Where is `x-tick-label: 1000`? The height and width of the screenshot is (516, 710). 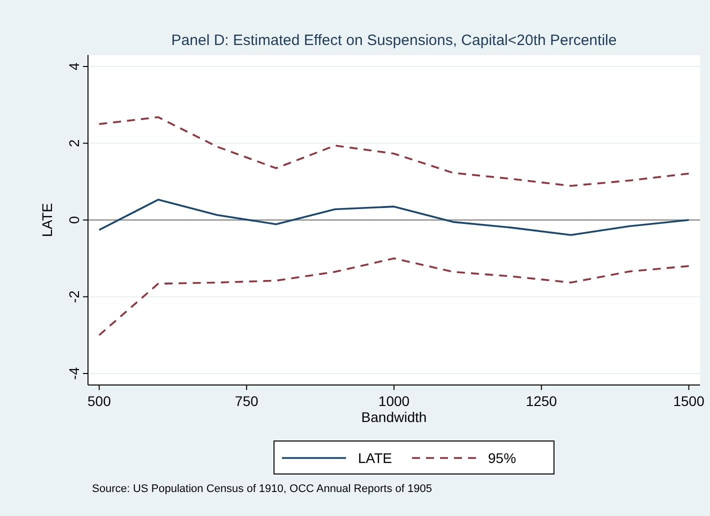
x-tick-label: 1000 is located at coordinates (394, 401).